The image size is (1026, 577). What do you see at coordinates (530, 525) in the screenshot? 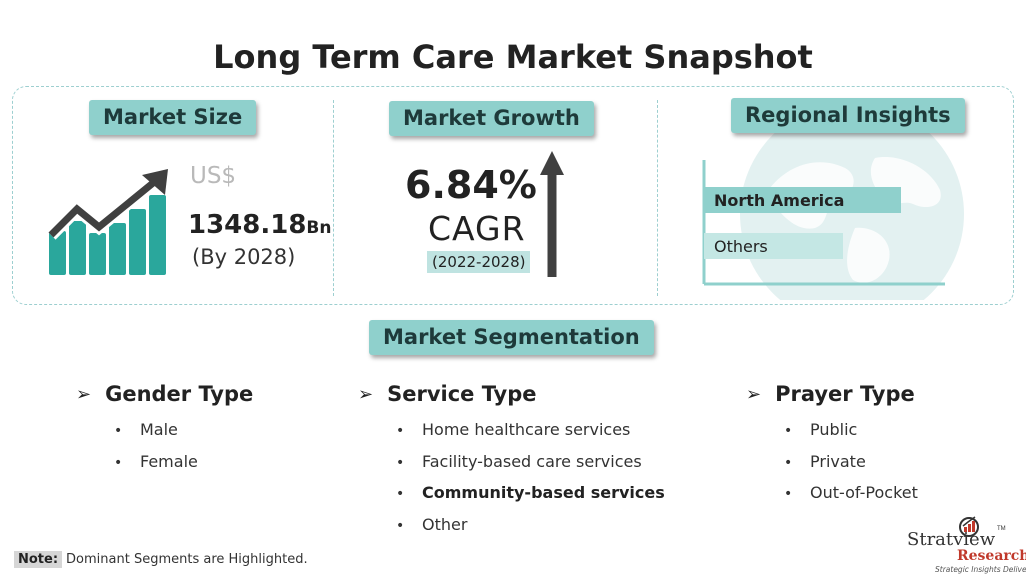
I see `list-item: • Other` at bounding box center [530, 525].